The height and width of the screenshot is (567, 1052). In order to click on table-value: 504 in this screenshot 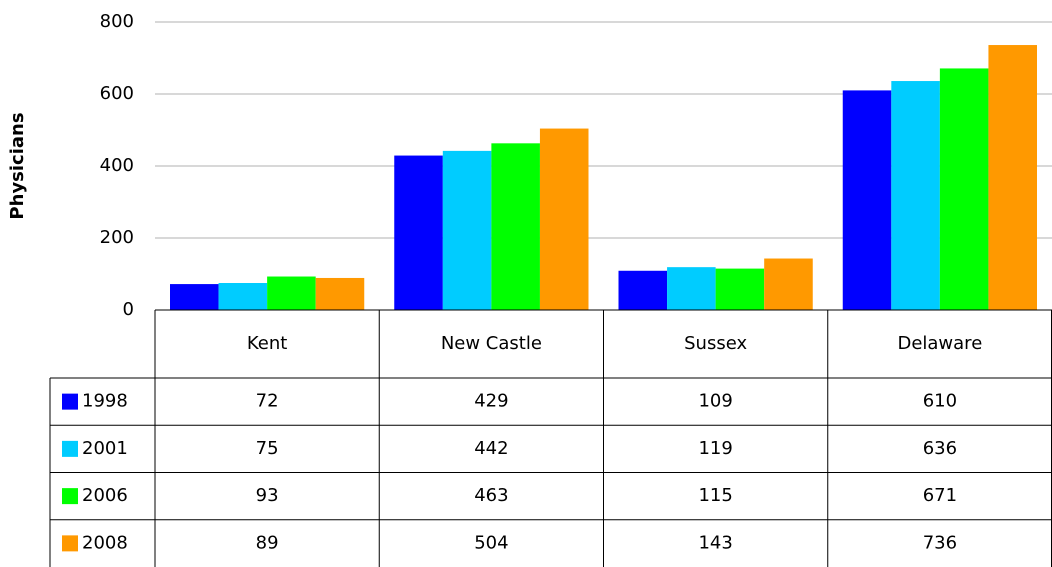, I will do `click(491, 542)`.